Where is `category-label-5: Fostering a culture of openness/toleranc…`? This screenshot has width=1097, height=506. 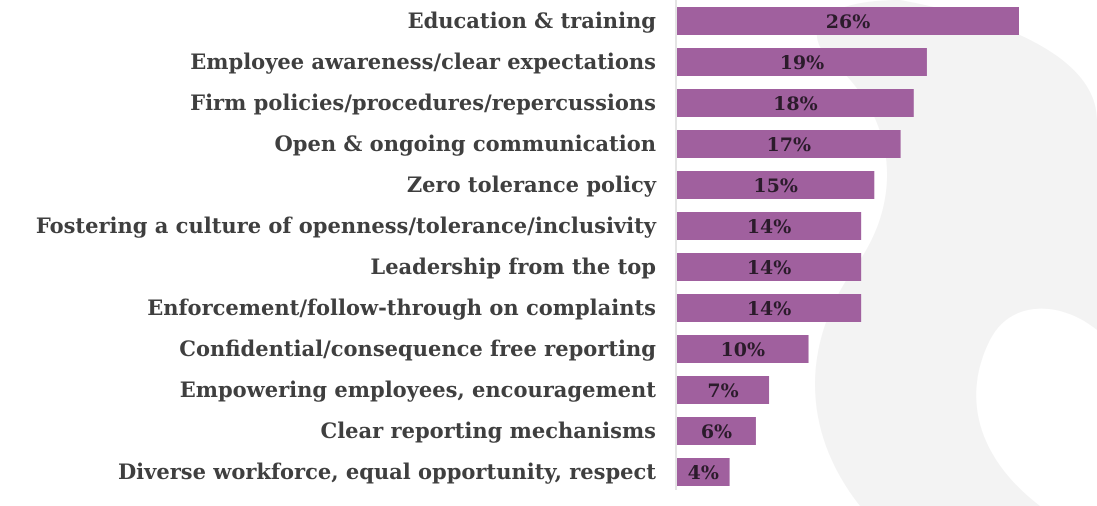
category-label-5: Fostering a culture of openness/toleranc… is located at coordinates (346, 225).